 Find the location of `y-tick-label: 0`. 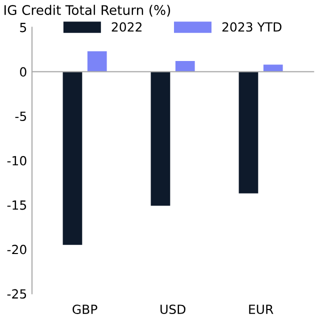

y-tick-label: 0 is located at coordinates (23, 72).